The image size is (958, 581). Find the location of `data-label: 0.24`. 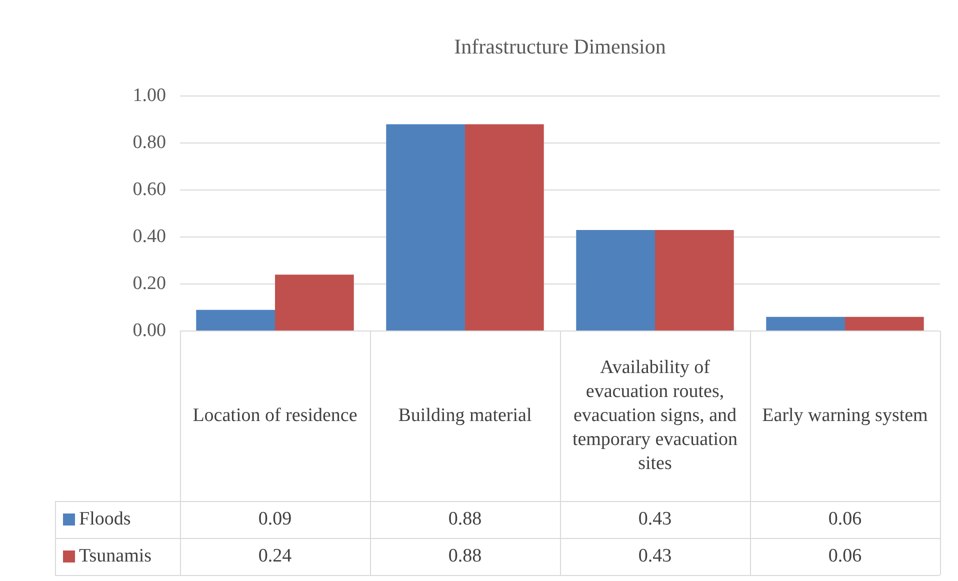

data-label: 0.24 is located at coordinates (275, 555).